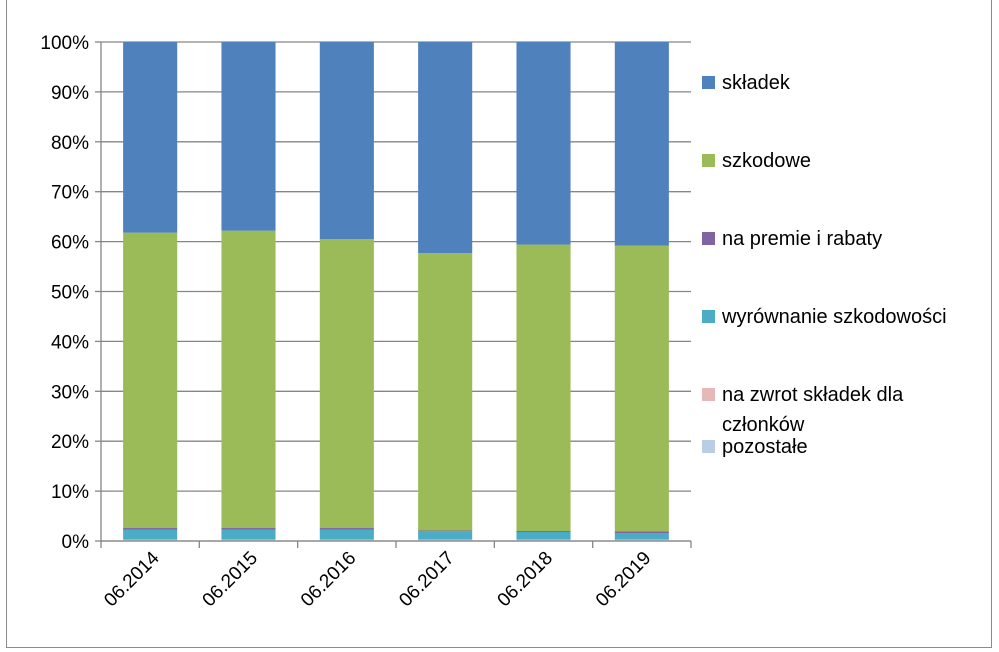 This screenshot has height=652, width=999. I want to click on y-tick-label: 50%, so click(70, 293).